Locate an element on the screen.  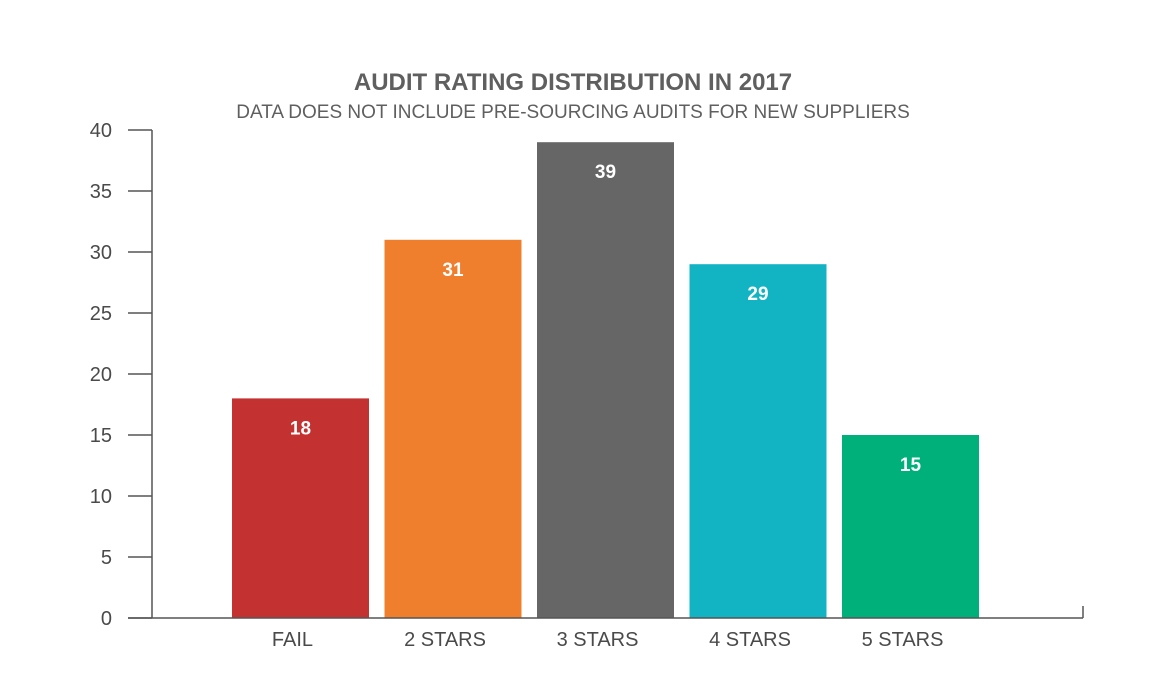
bar-data-label: 15 is located at coordinates (911, 465).